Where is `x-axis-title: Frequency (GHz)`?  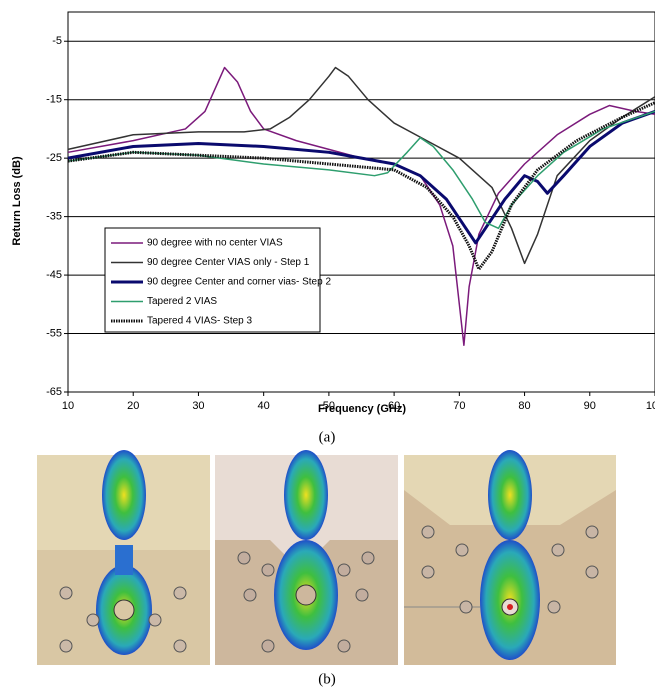 x-axis-title: Frequency (GHz) is located at coordinates (362, 409).